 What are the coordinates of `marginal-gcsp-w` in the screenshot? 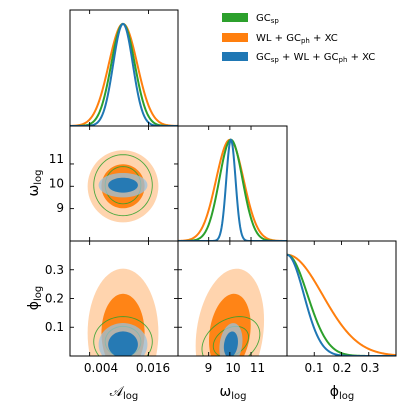 It's located at (232, 189).